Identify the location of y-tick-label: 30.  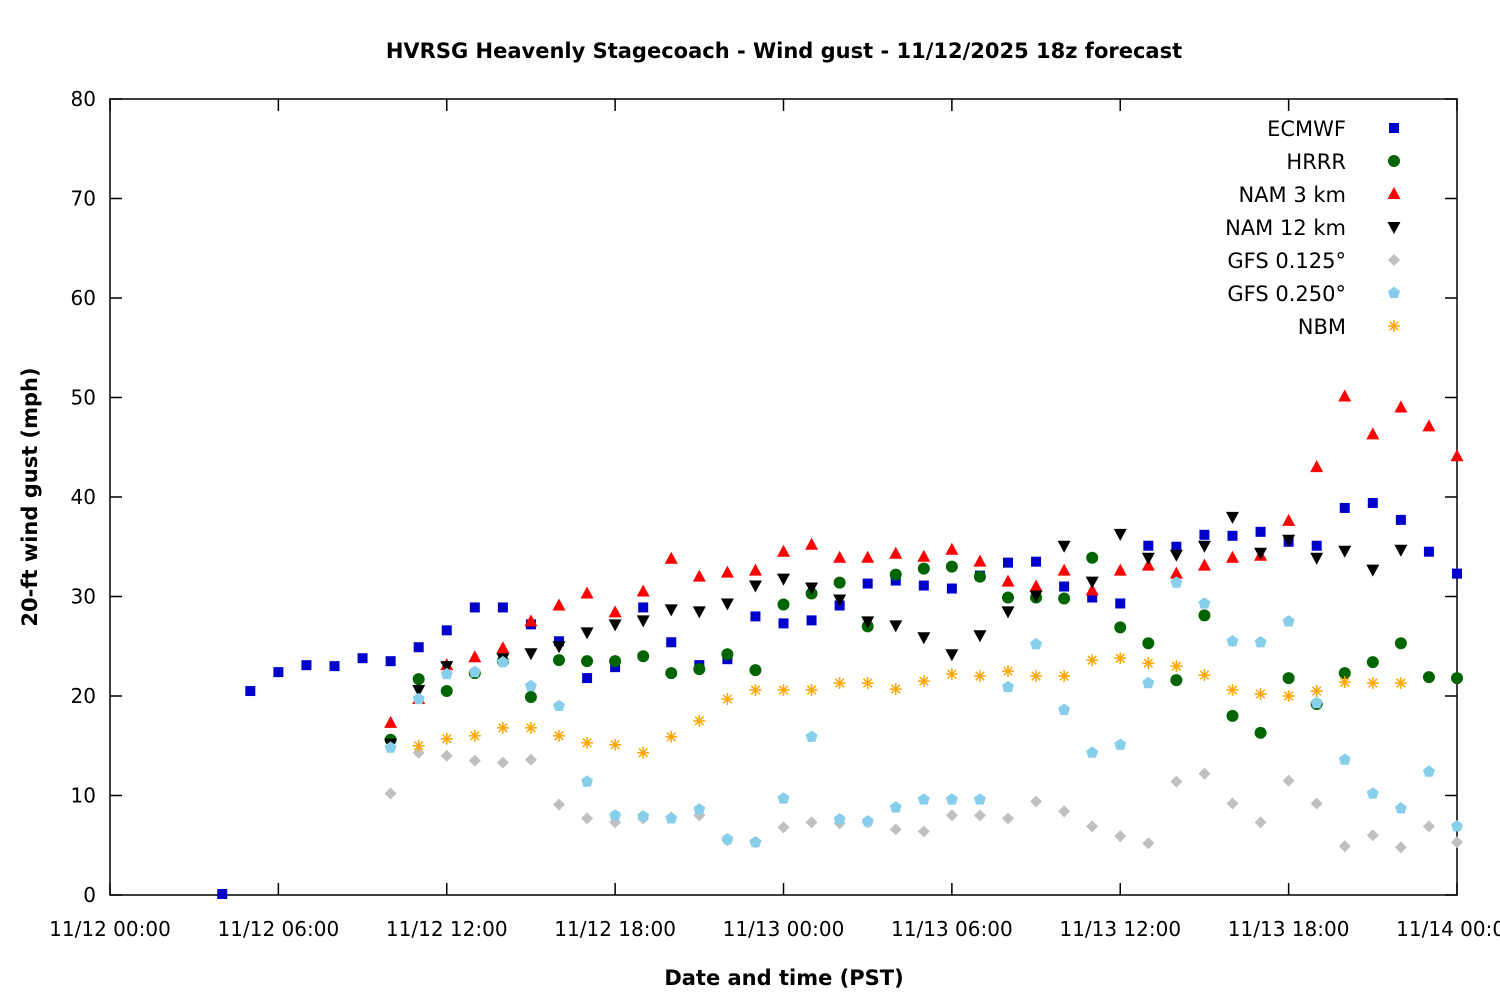
(83, 597).